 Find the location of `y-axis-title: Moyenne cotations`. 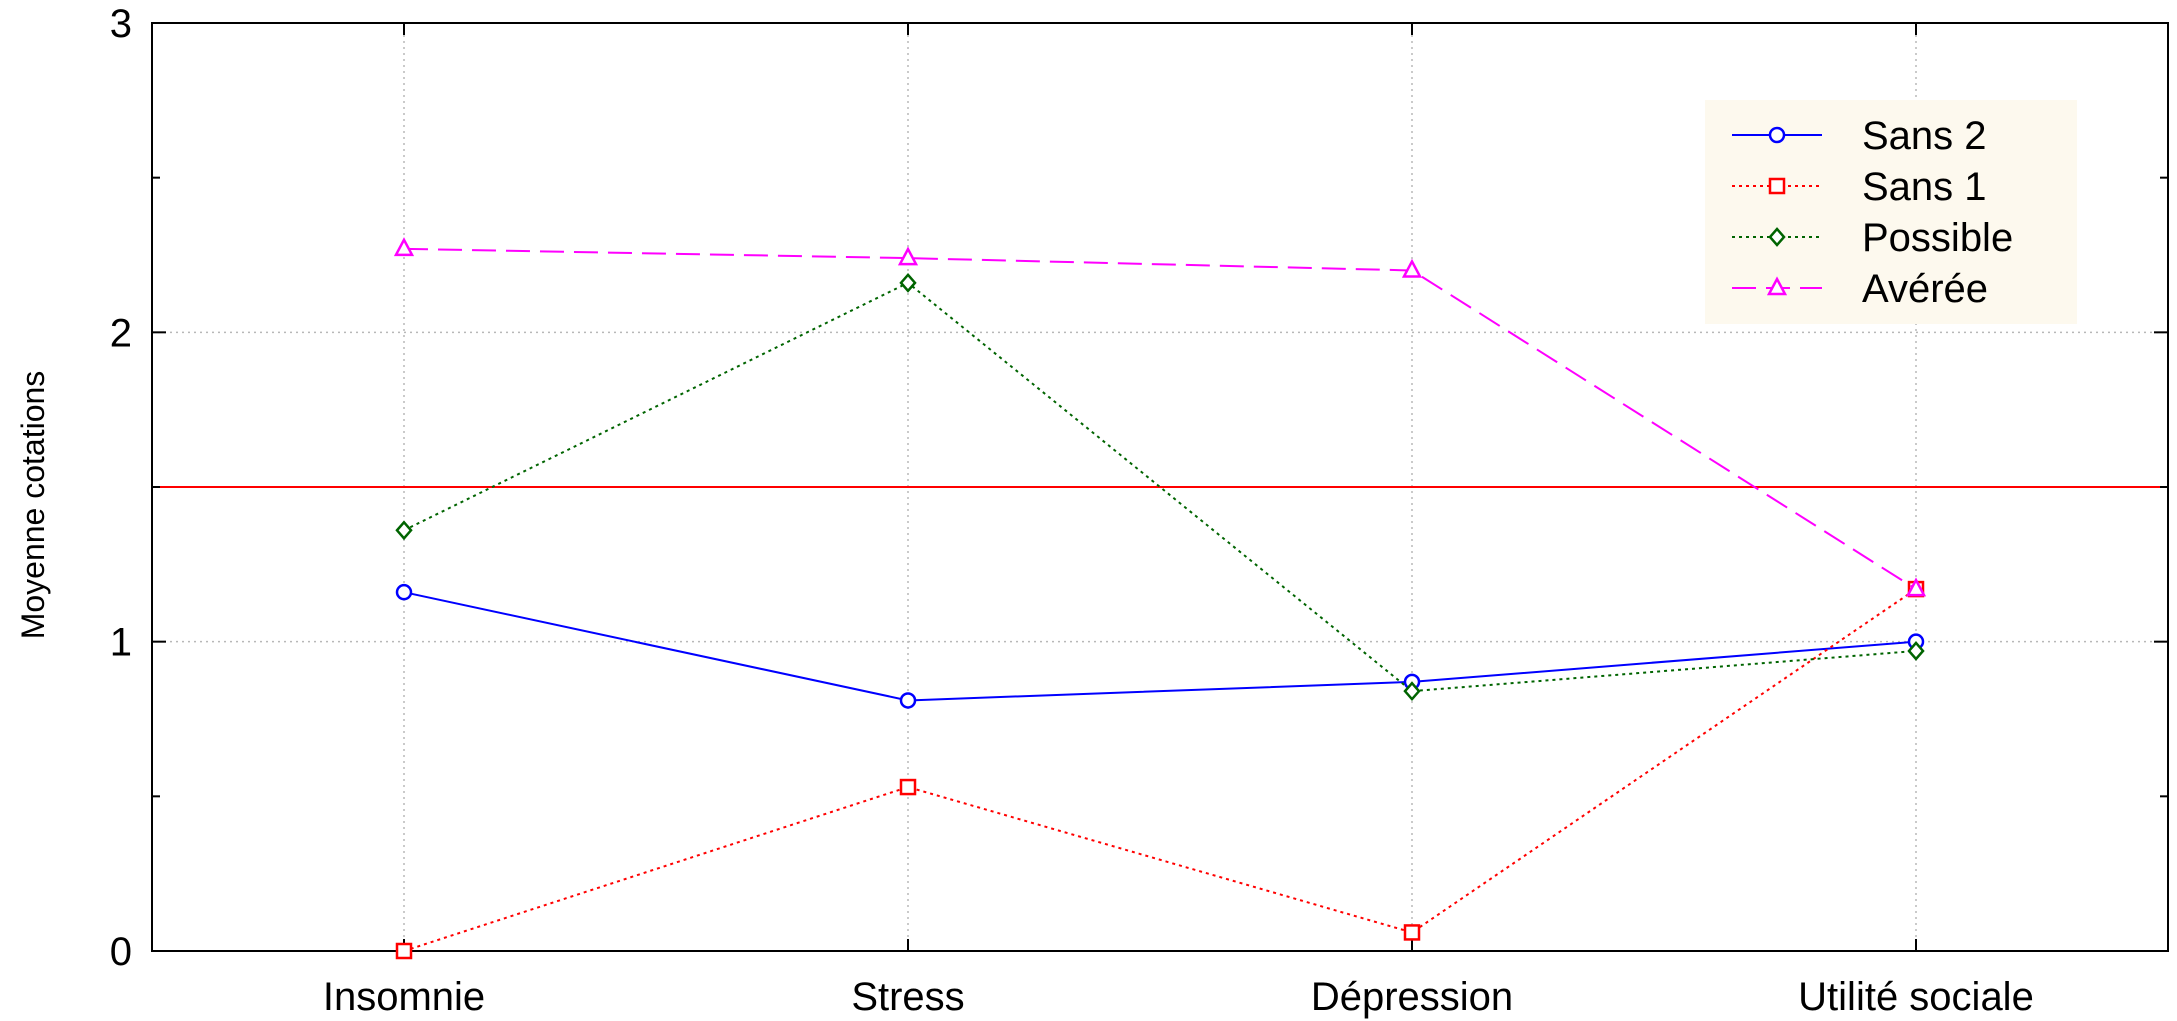

y-axis-title: Moyenne cotations is located at coordinates (33, 505).